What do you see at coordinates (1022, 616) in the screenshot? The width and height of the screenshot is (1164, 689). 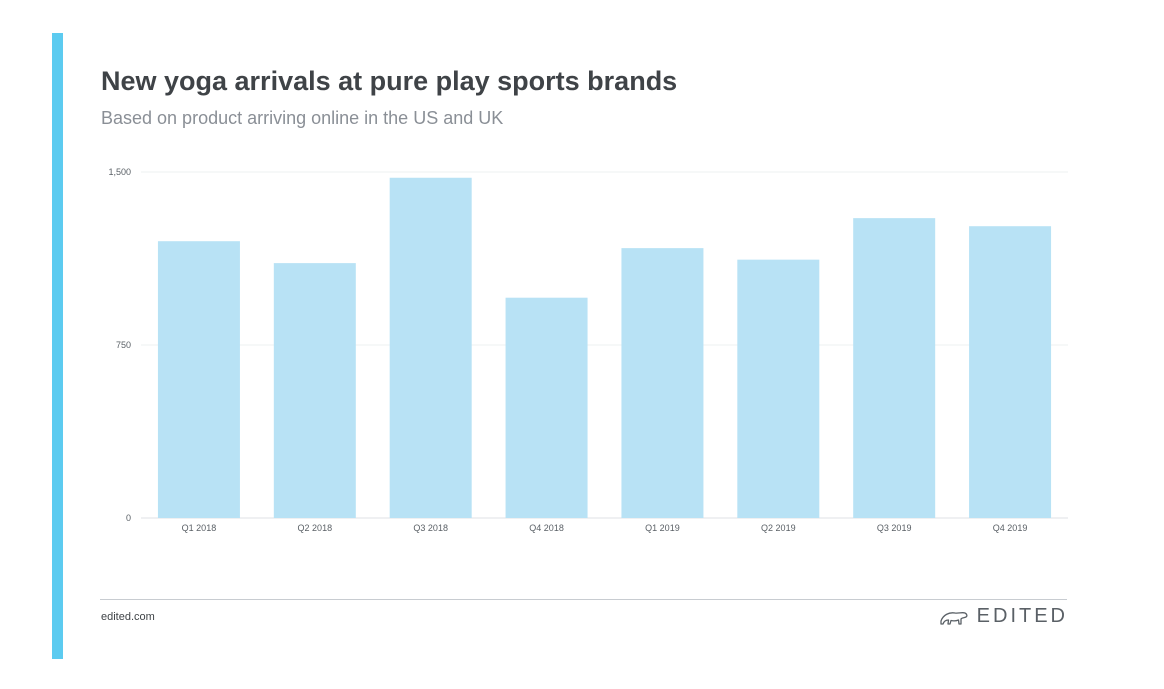 I see `brand-name: EDITED` at bounding box center [1022, 616].